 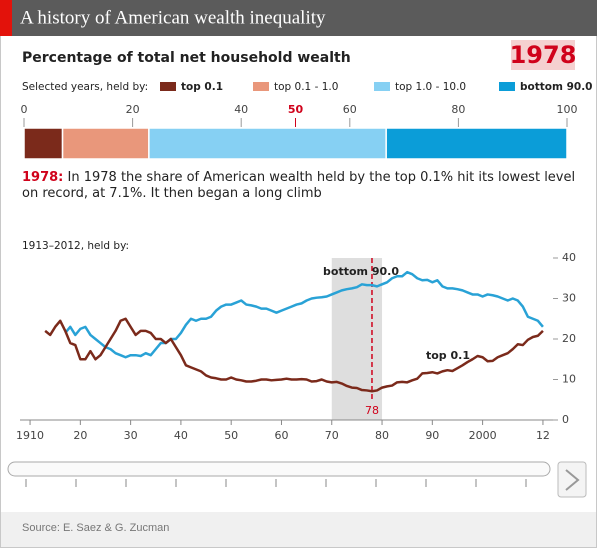 What do you see at coordinates (372, 410) in the screenshot?
I see `marker-label: 78` at bounding box center [372, 410].